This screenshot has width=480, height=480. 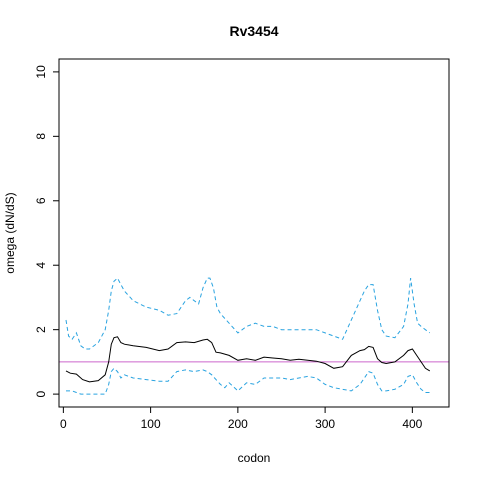 What do you see at coordinates (41, 72) in the screenshot?
I see `y-tick-label: 10` at bounding box center [41, 72].